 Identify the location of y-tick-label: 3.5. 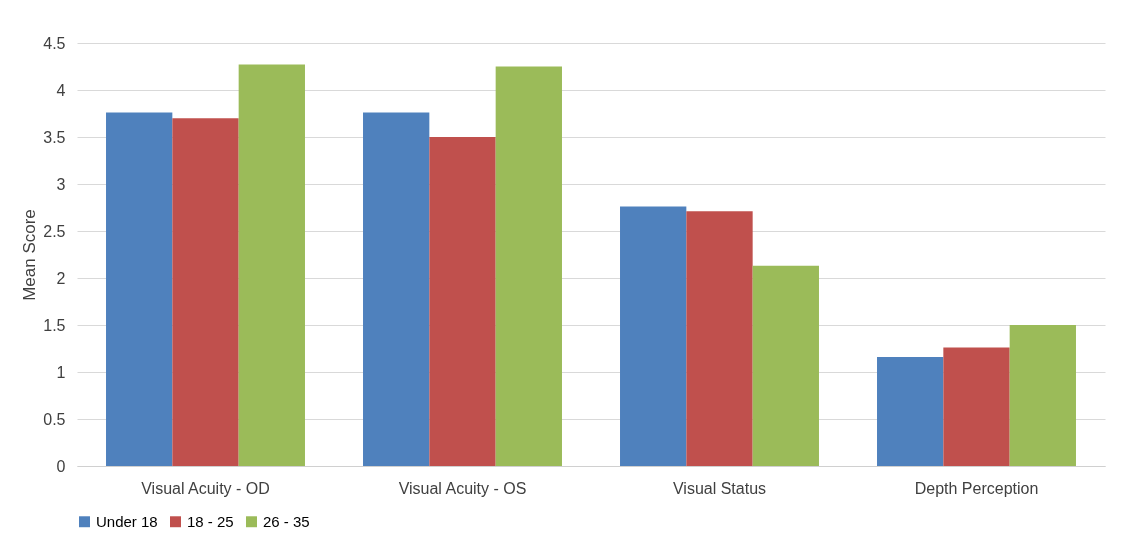
(54, 137).